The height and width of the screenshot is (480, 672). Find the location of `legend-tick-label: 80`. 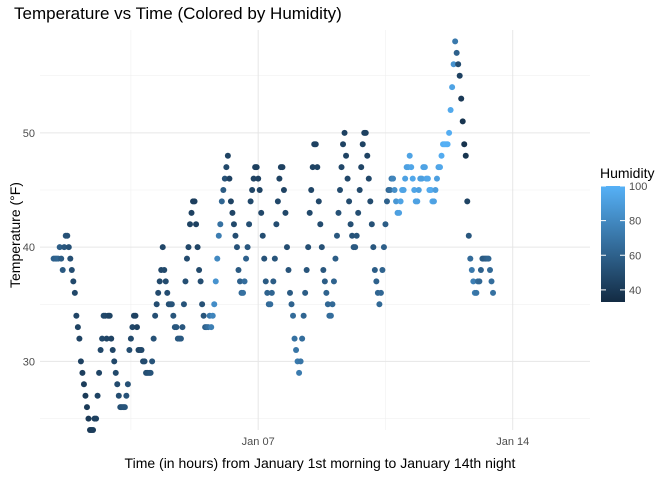

legend-tick-label: 80 is located at coordinates (635, 222).